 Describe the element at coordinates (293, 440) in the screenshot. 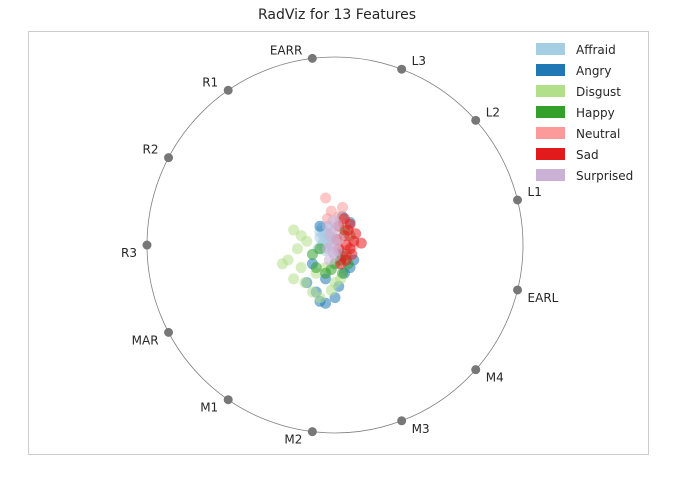

I see `anchor-label: M2` at that location.